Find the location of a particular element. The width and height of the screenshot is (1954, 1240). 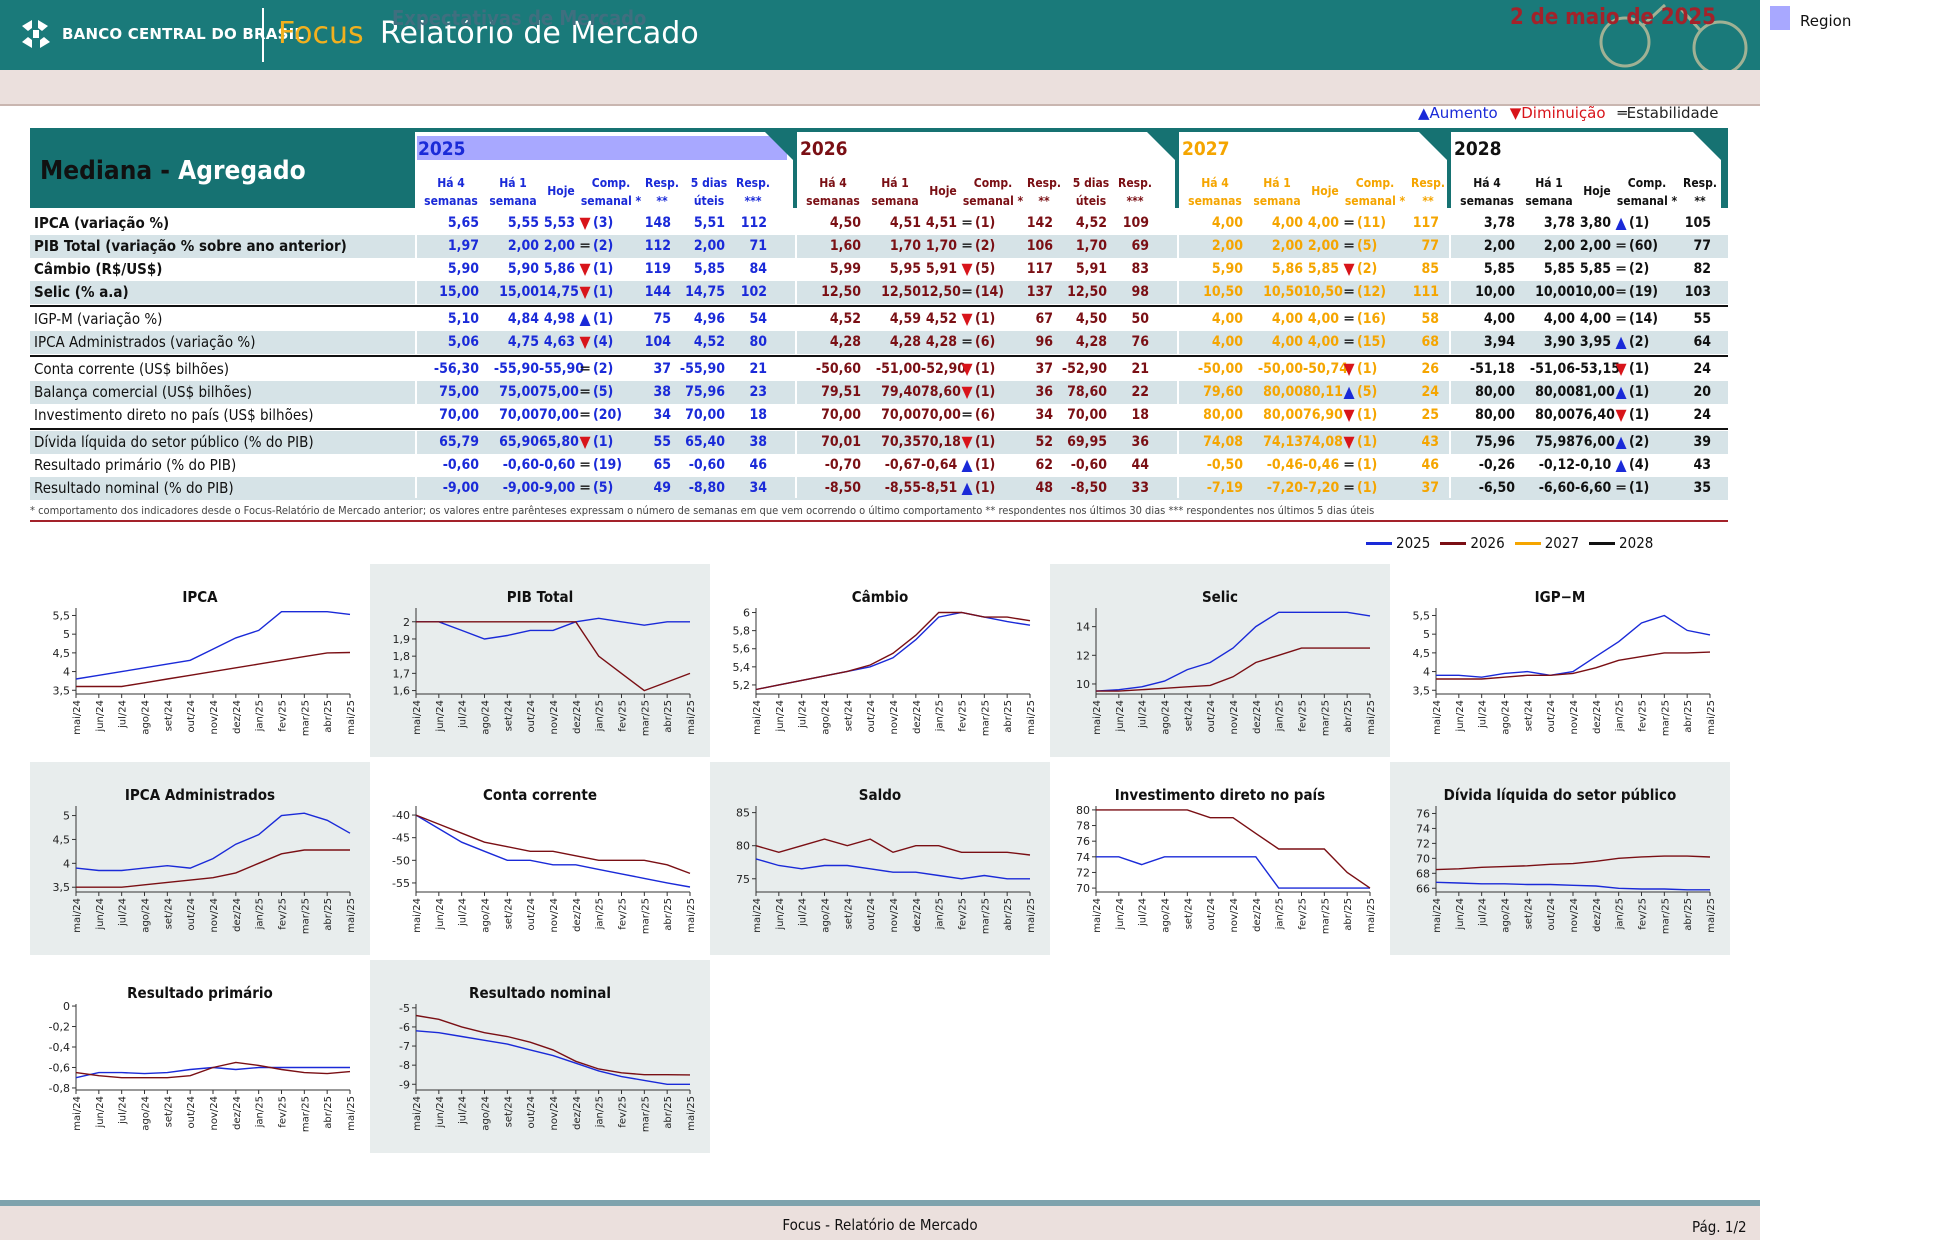

column-header: Há 4 semanas is located at coordinates (1215, 192).